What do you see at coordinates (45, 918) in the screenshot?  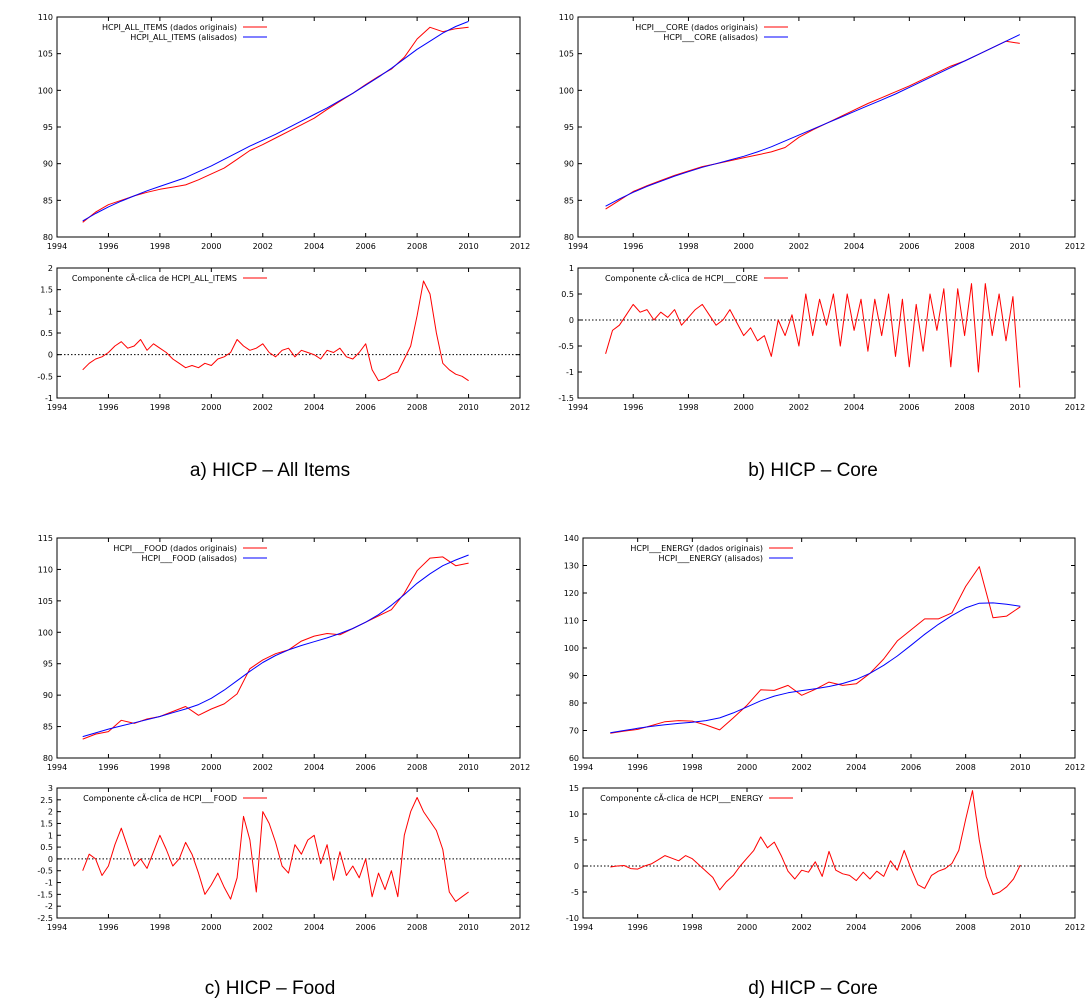 I see `y-tick-label: -2.5` at bounding box center [45, 918].